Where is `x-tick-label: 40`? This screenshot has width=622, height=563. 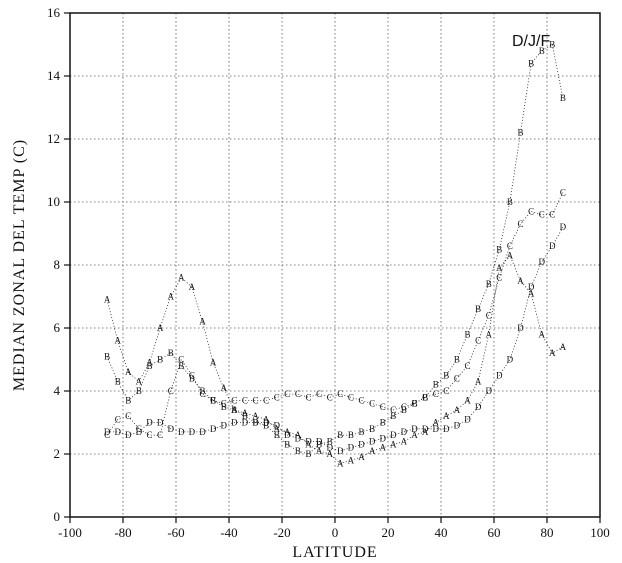
x-tick-label: 40 is located at coordinates (441, 532).